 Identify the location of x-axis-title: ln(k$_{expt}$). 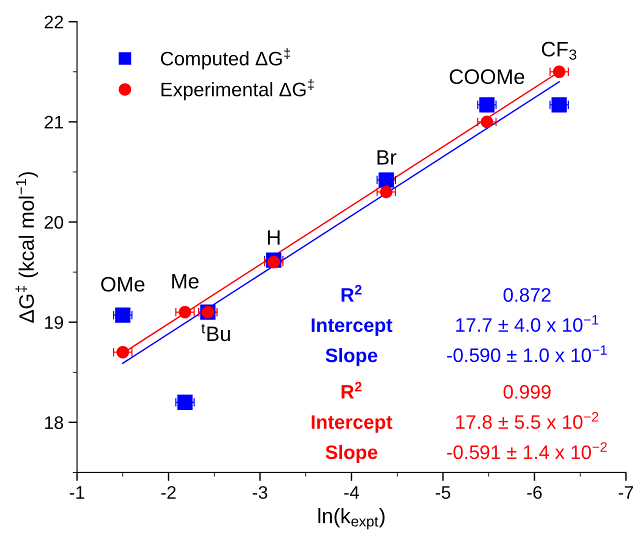
(351, 519).